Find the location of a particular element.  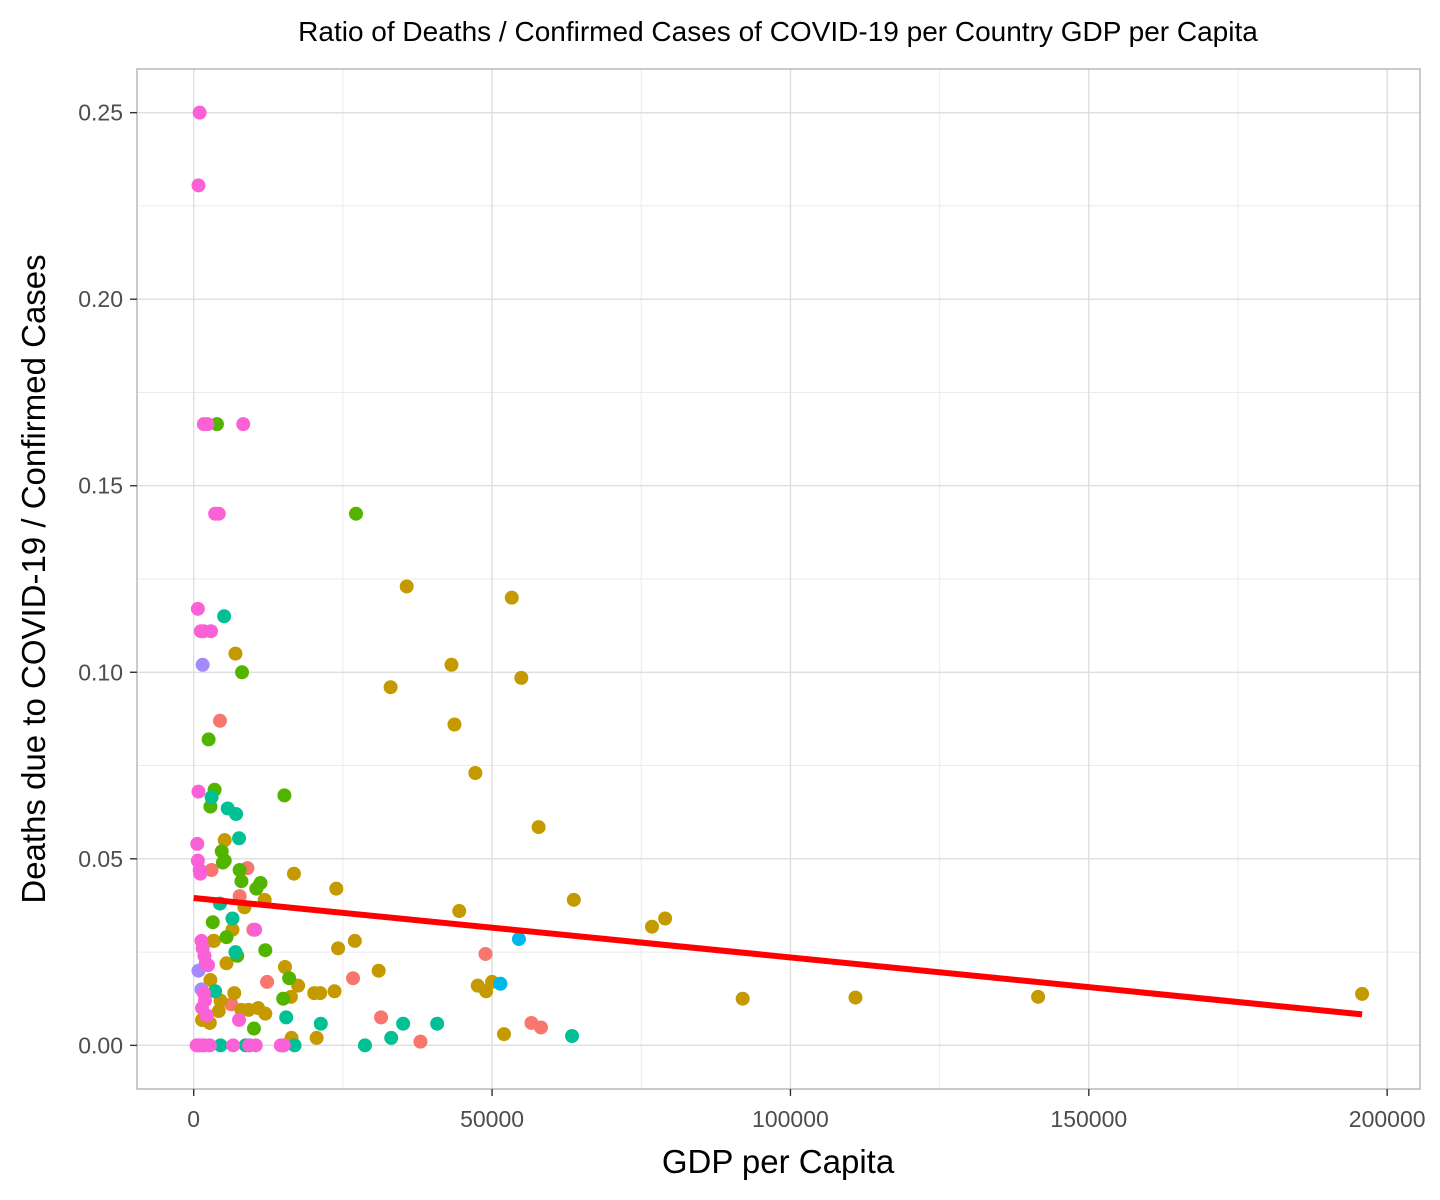

y-tick-label: 0.20 is located at coordinates (100, 299).